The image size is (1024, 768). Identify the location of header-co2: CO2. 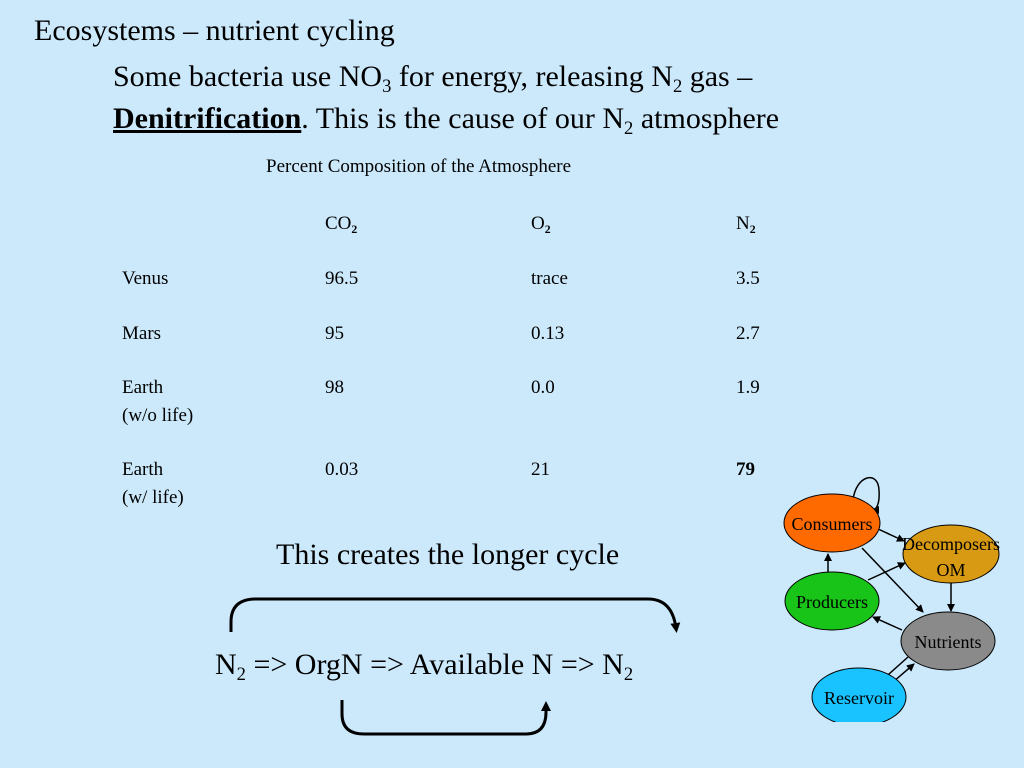
(341, 224).